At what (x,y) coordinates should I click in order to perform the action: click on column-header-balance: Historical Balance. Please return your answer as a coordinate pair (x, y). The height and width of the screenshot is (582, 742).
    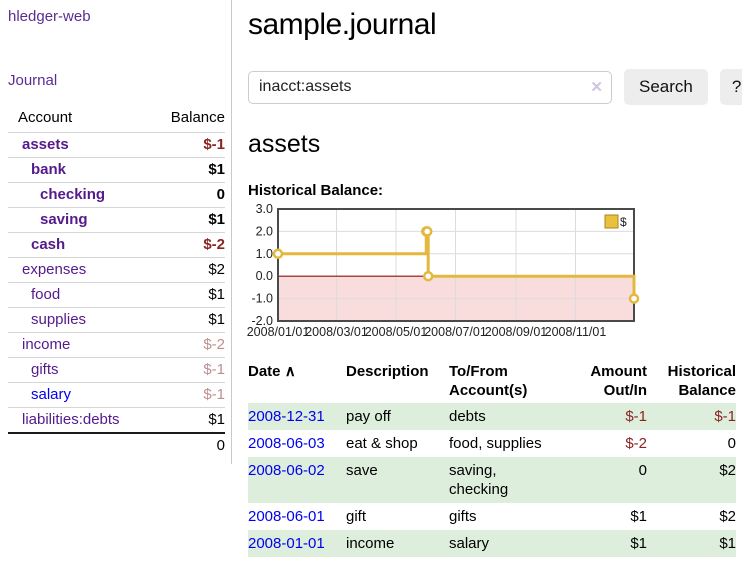
    Looking at the image, I should click on (701, 381).